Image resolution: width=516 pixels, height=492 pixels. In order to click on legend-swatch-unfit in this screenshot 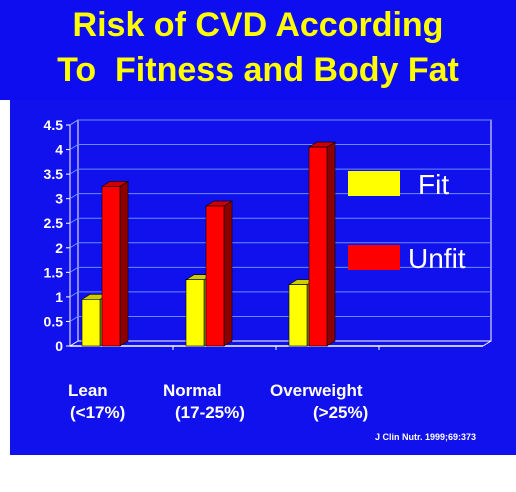, I will do `click(374, 257)`.